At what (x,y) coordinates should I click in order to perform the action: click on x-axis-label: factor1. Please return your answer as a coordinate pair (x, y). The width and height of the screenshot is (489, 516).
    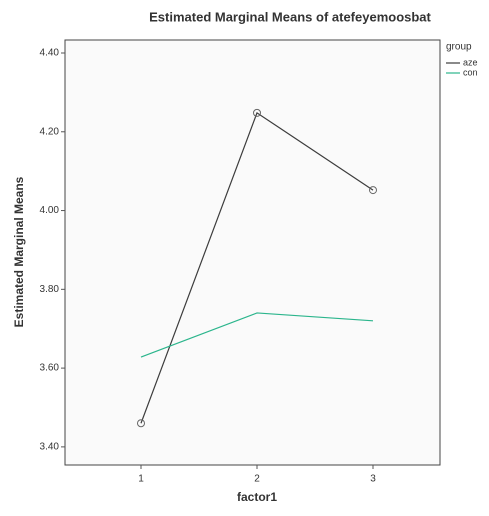
    Looking at the image, I should click on (257, 497).